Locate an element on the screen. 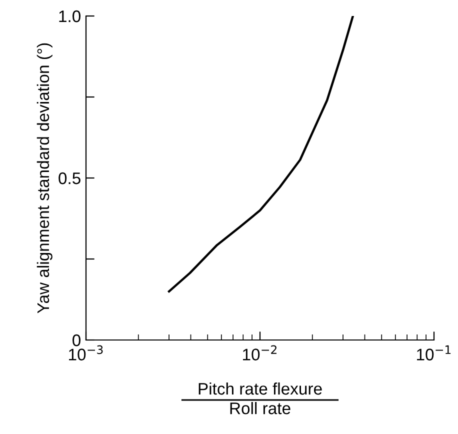 Image resolution: width=458 pixels, height=434 pixels. y-tick-label: 1.0 is located at coordinates (69, 16).